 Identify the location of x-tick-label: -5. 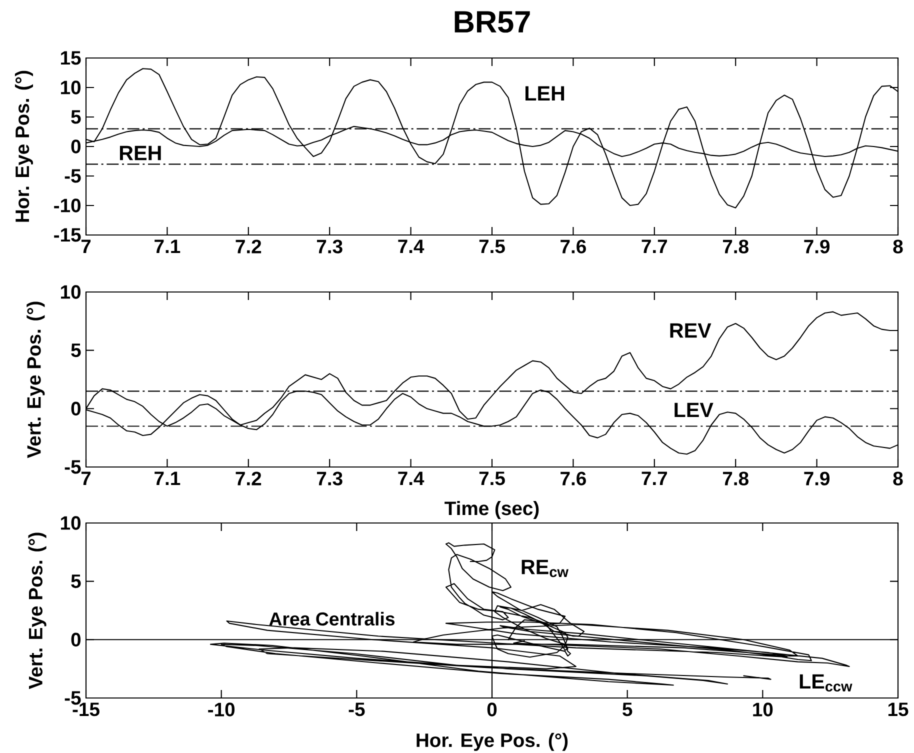
(356, 709).